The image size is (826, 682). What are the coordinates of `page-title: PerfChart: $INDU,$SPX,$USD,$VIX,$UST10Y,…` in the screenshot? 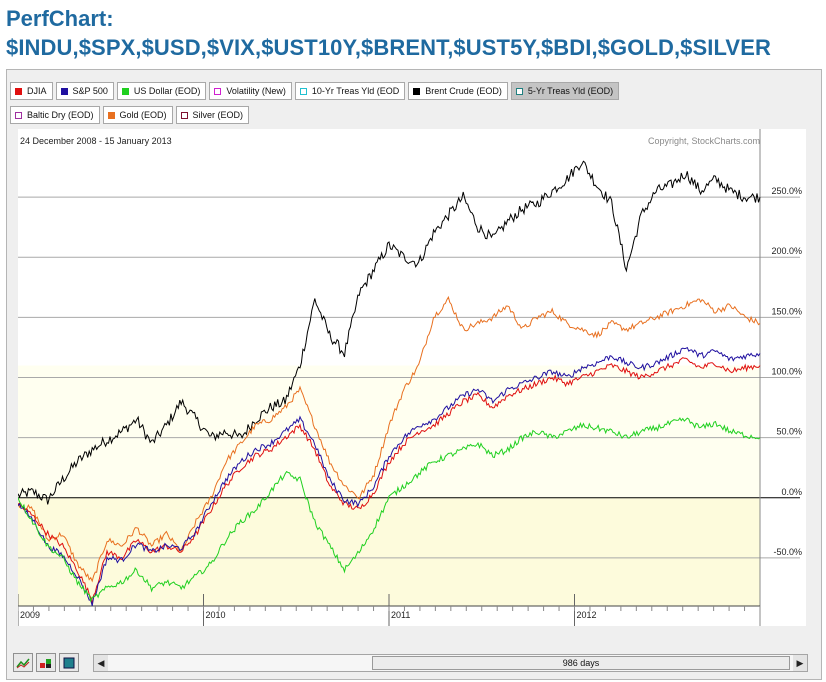 It's located at (388, 33).